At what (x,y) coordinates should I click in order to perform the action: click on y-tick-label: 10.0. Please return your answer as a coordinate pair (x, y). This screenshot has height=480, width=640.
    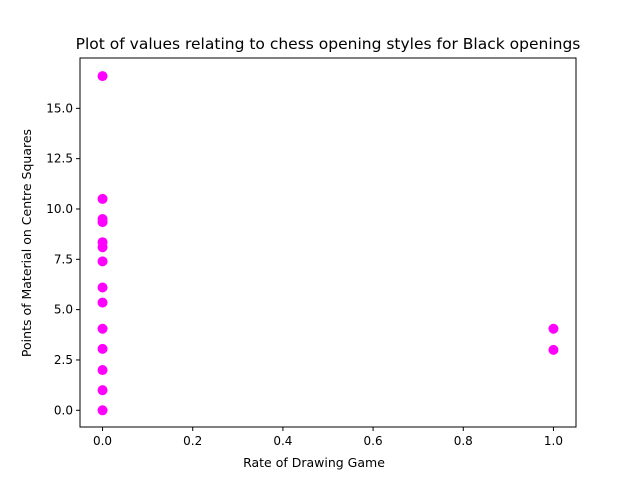
    Looking at the image, I should click on (59, 209).